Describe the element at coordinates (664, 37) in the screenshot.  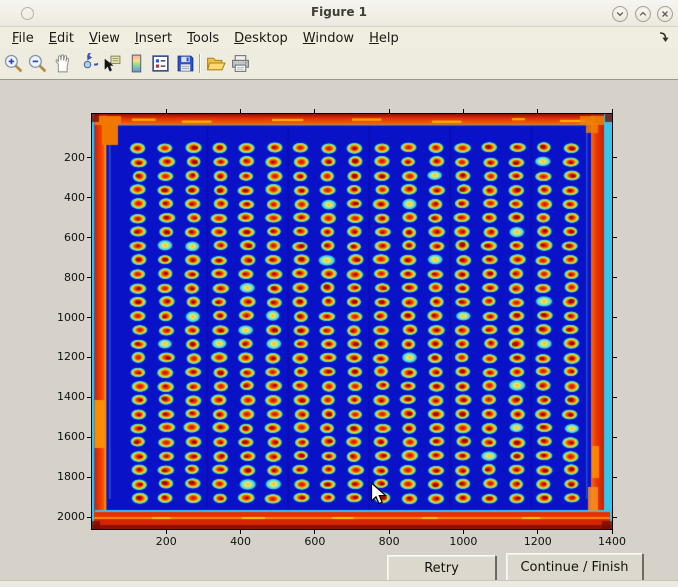
I see `dock-arrow-icon` at that location.